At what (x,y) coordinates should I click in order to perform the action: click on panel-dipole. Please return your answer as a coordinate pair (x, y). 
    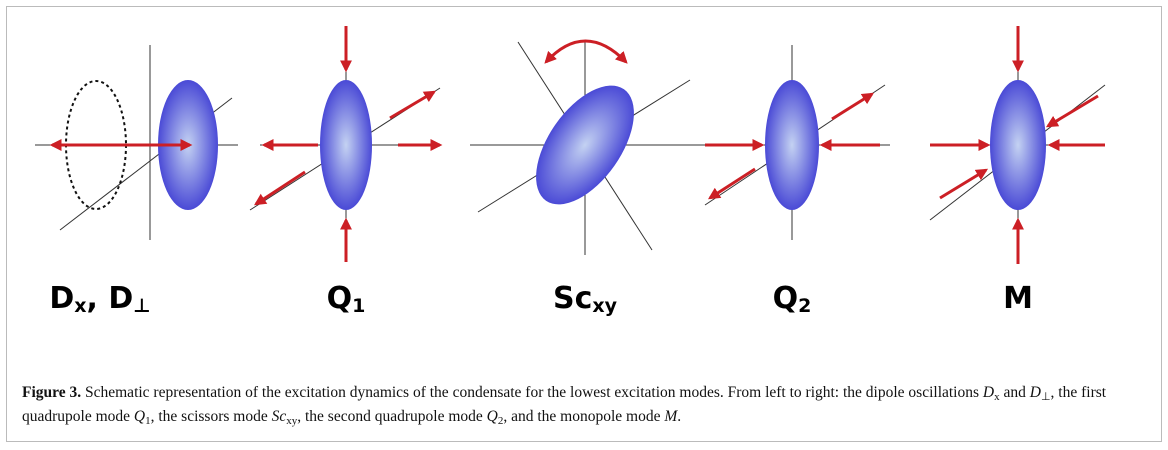
    Looking at the image, I should click on (136, 142).